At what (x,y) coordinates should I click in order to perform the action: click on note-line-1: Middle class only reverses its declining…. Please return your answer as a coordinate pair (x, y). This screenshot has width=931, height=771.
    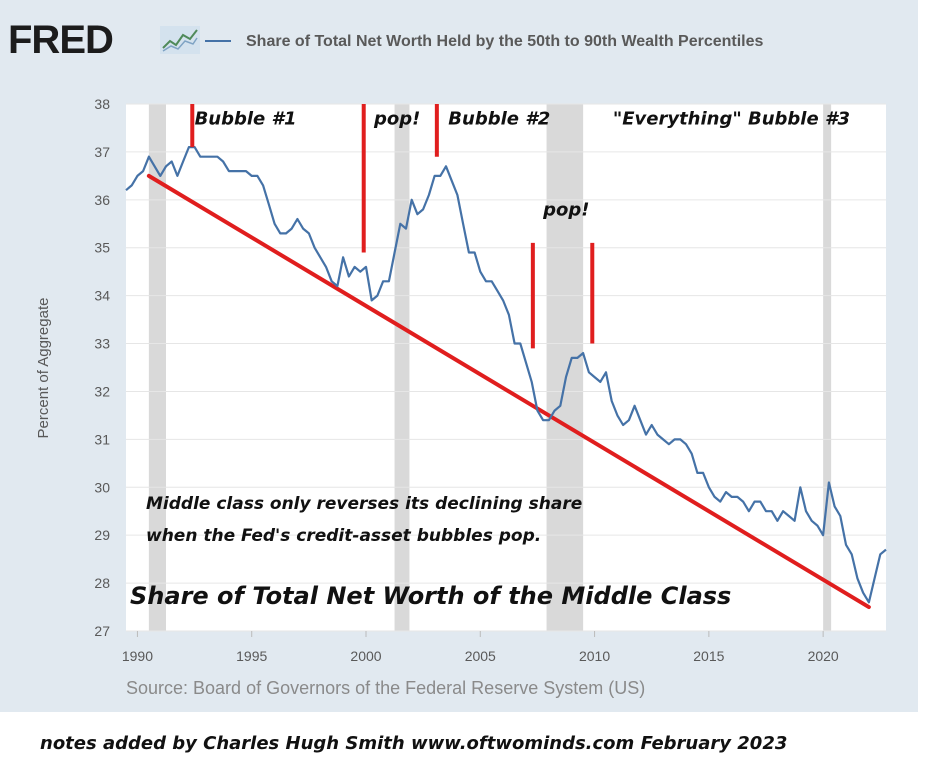
    Looking at the image, I should click on (364, 504).